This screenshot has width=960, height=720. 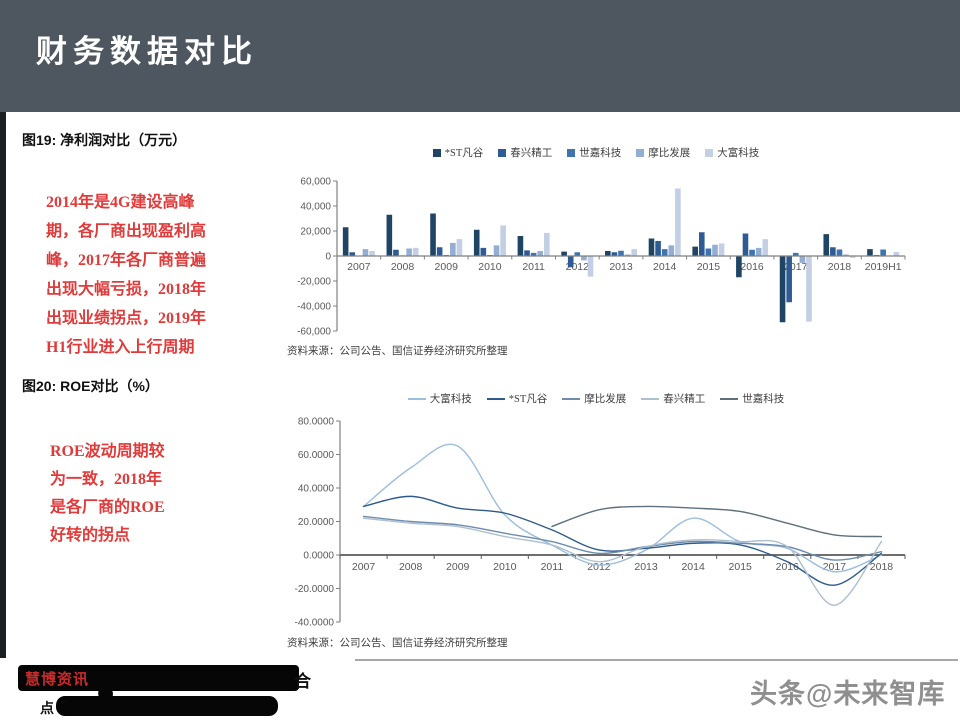 I want to click on fig20-comment: ROE波动周期较 为一致，2018年 是各厂商的ROE 好转的拐点, so click(x=140, y=494).